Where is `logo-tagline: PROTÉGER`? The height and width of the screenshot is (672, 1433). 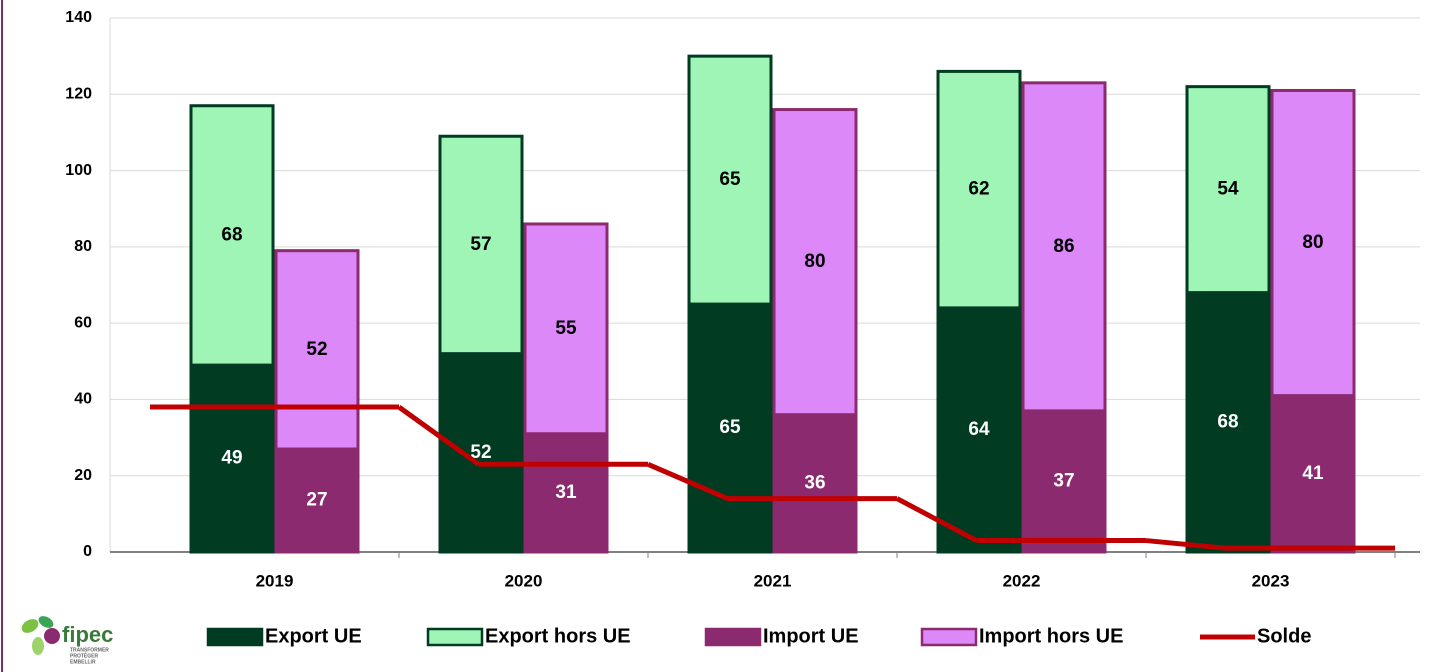 logo-tagline: PROTÉGER is located at coordinates (84, 655).